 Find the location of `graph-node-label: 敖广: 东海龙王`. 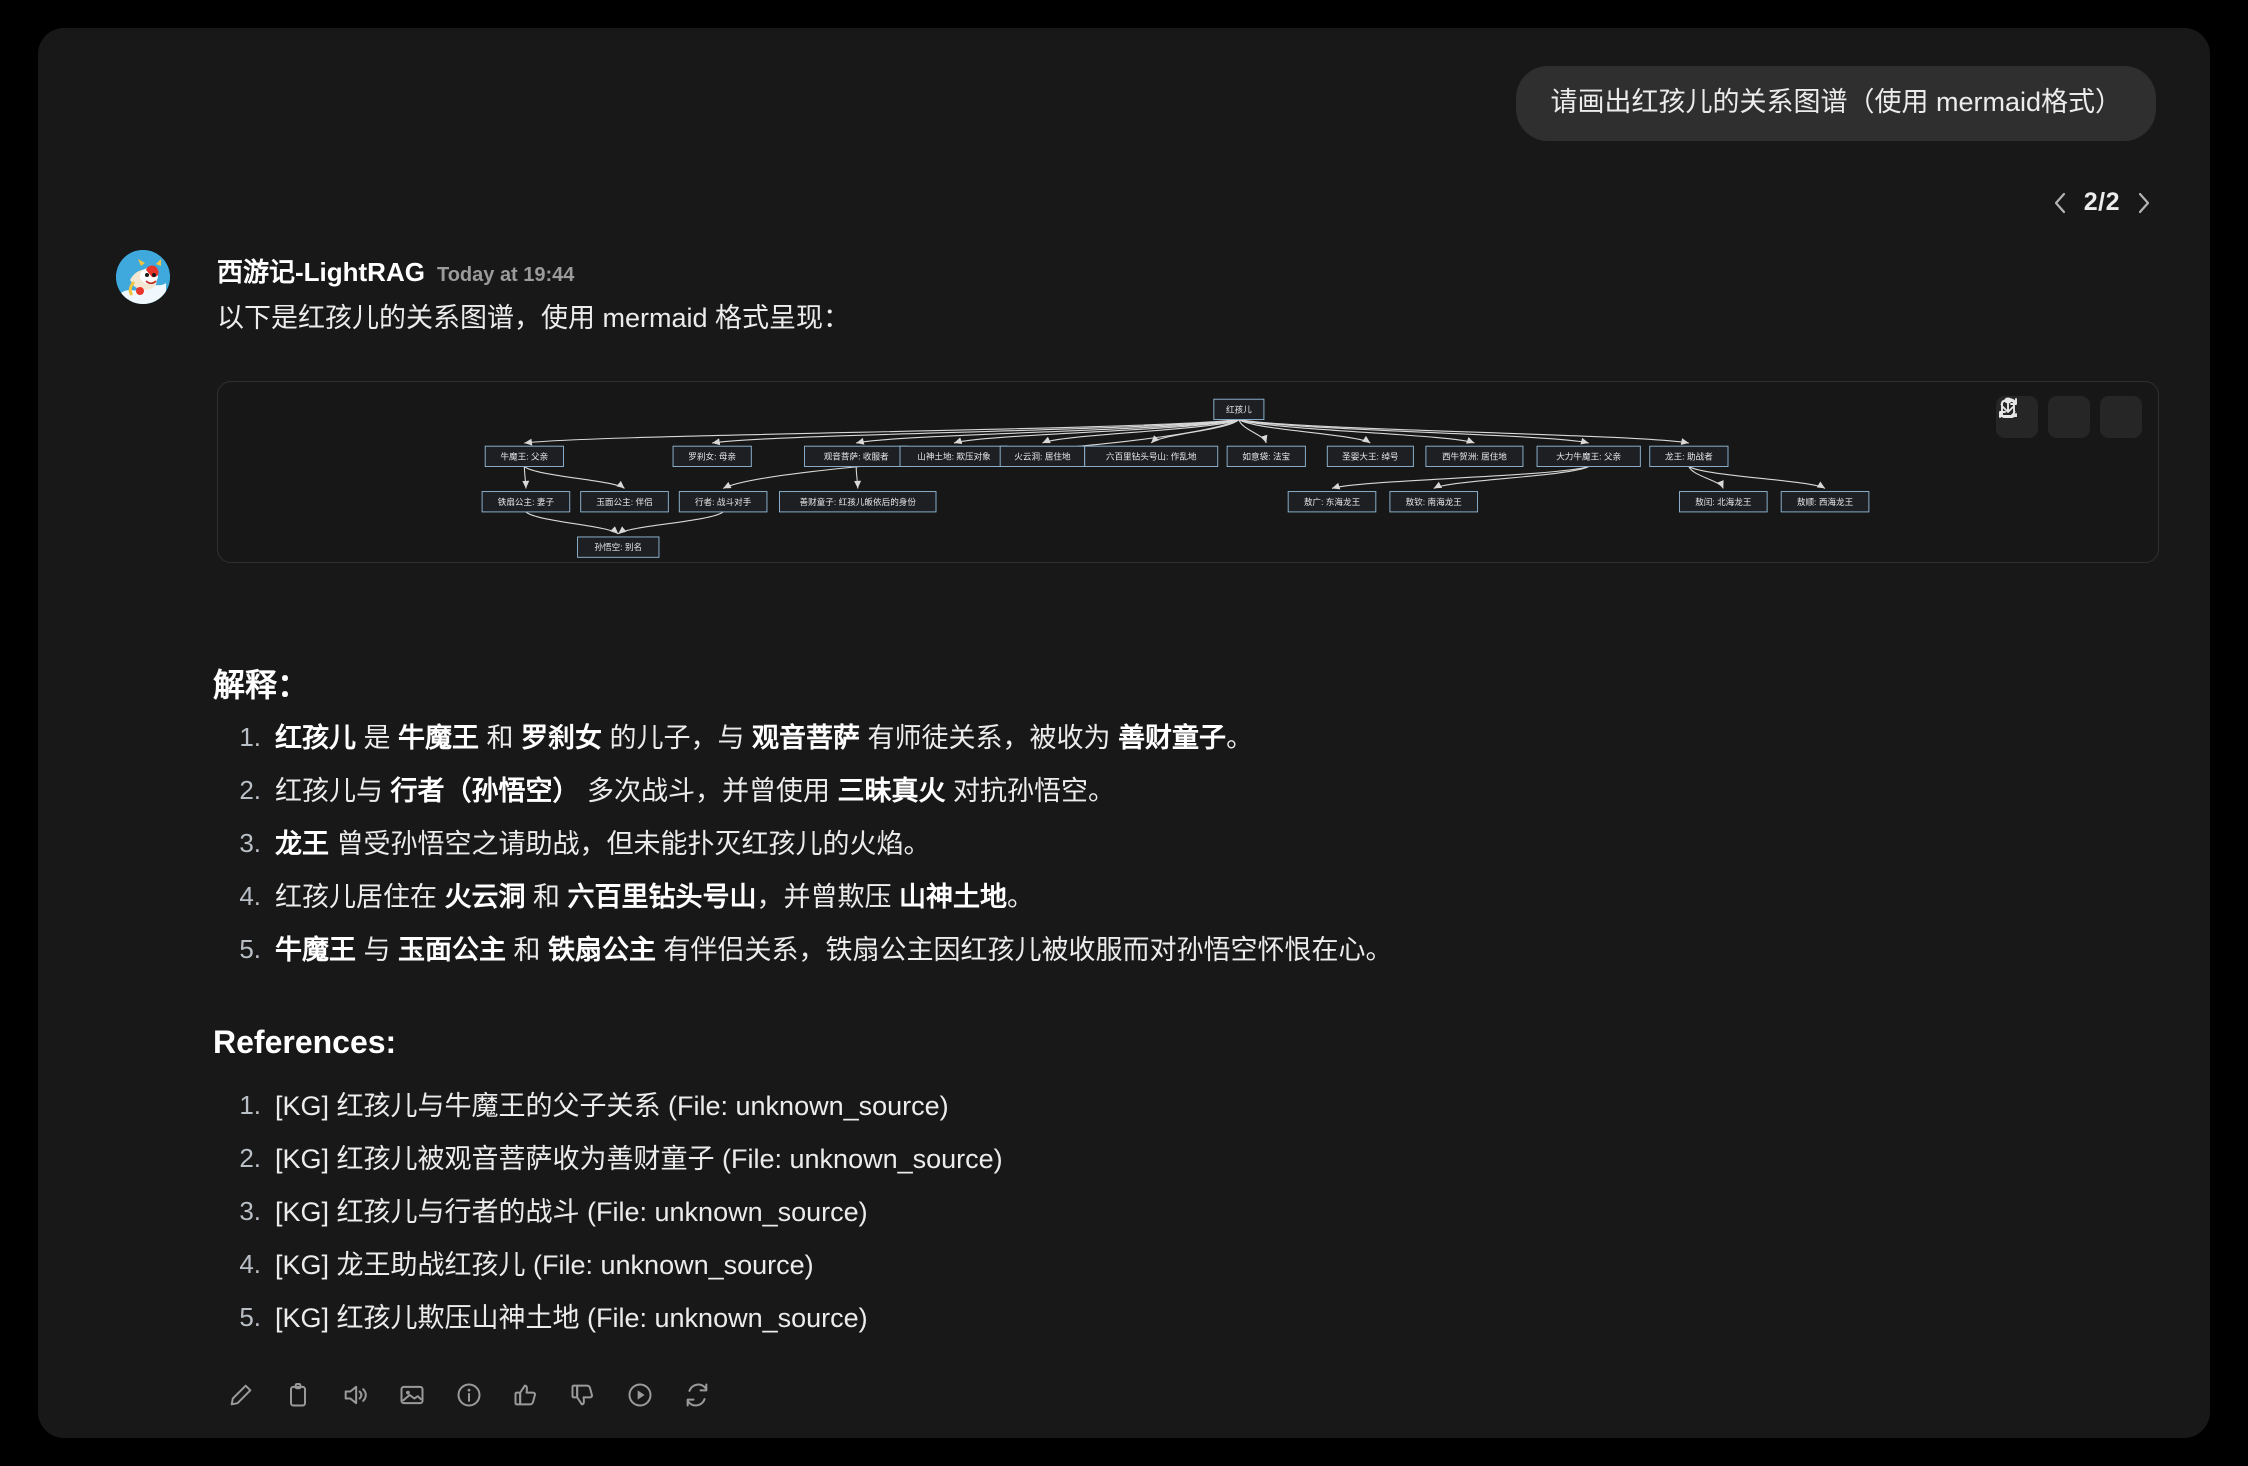

graph-node-label: 敖广: 东海龙王 is located at coordinates (1332, 501).